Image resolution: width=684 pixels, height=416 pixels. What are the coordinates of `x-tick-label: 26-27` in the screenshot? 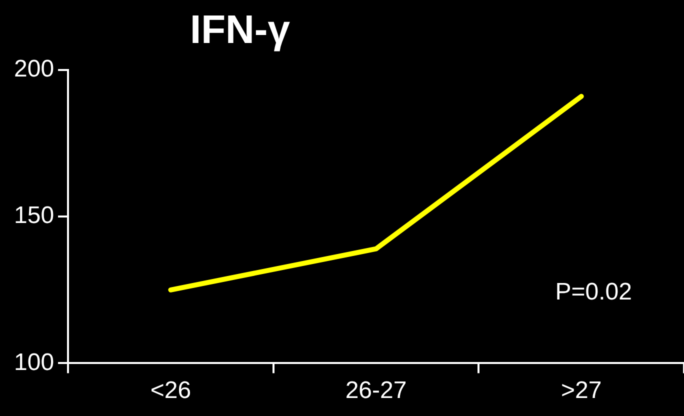 It's located at (376, 390).